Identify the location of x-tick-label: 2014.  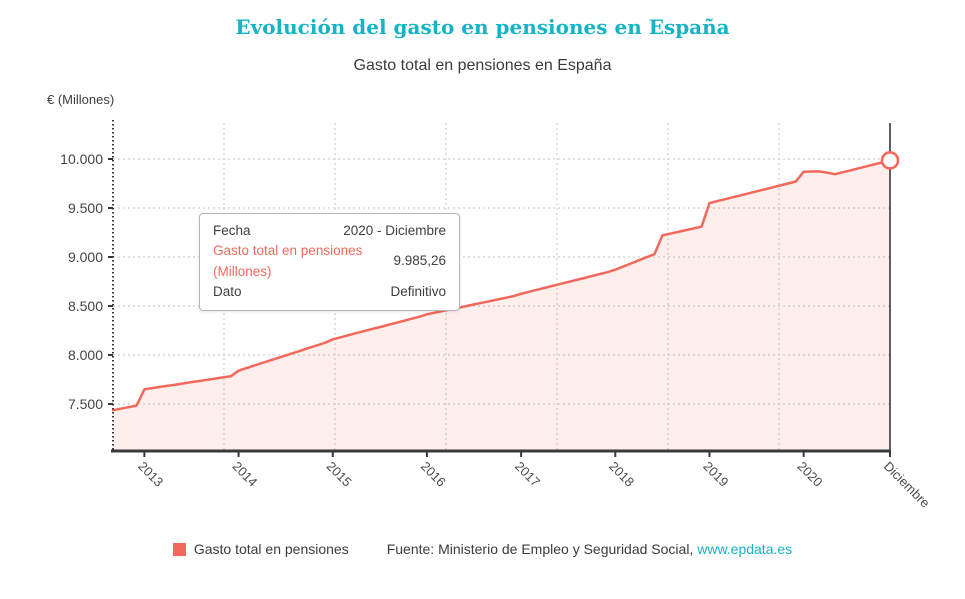
(244, 474).